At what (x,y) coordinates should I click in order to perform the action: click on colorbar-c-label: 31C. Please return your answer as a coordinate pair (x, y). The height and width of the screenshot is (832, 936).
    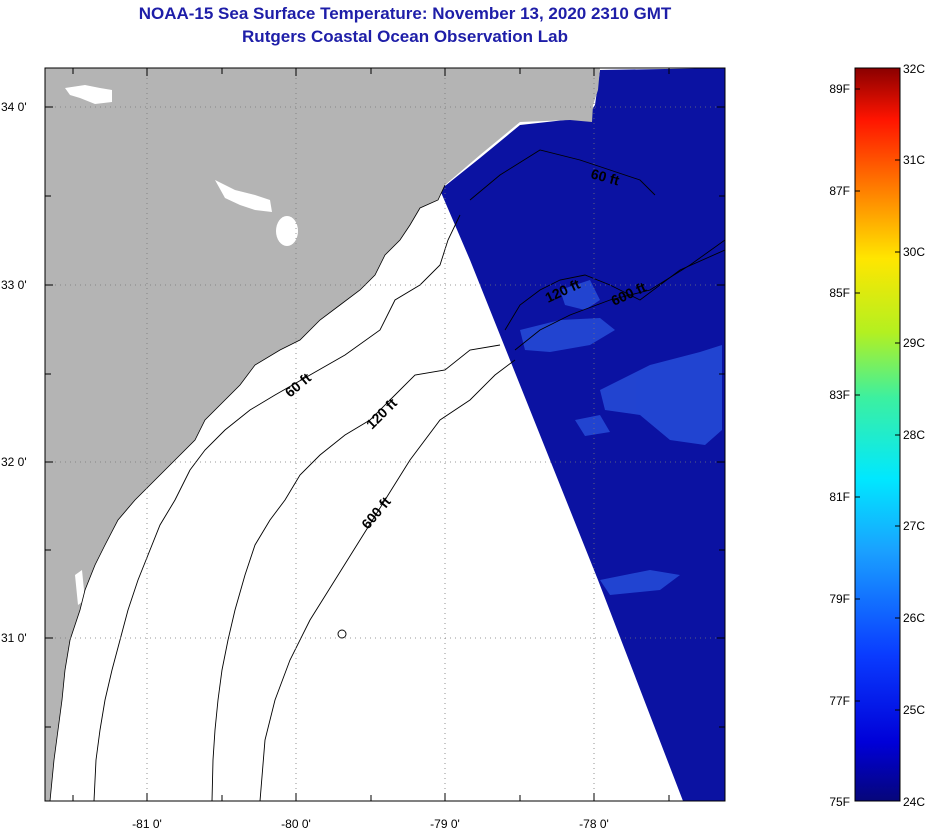
    Looking at the image, I should click on (914, 160).